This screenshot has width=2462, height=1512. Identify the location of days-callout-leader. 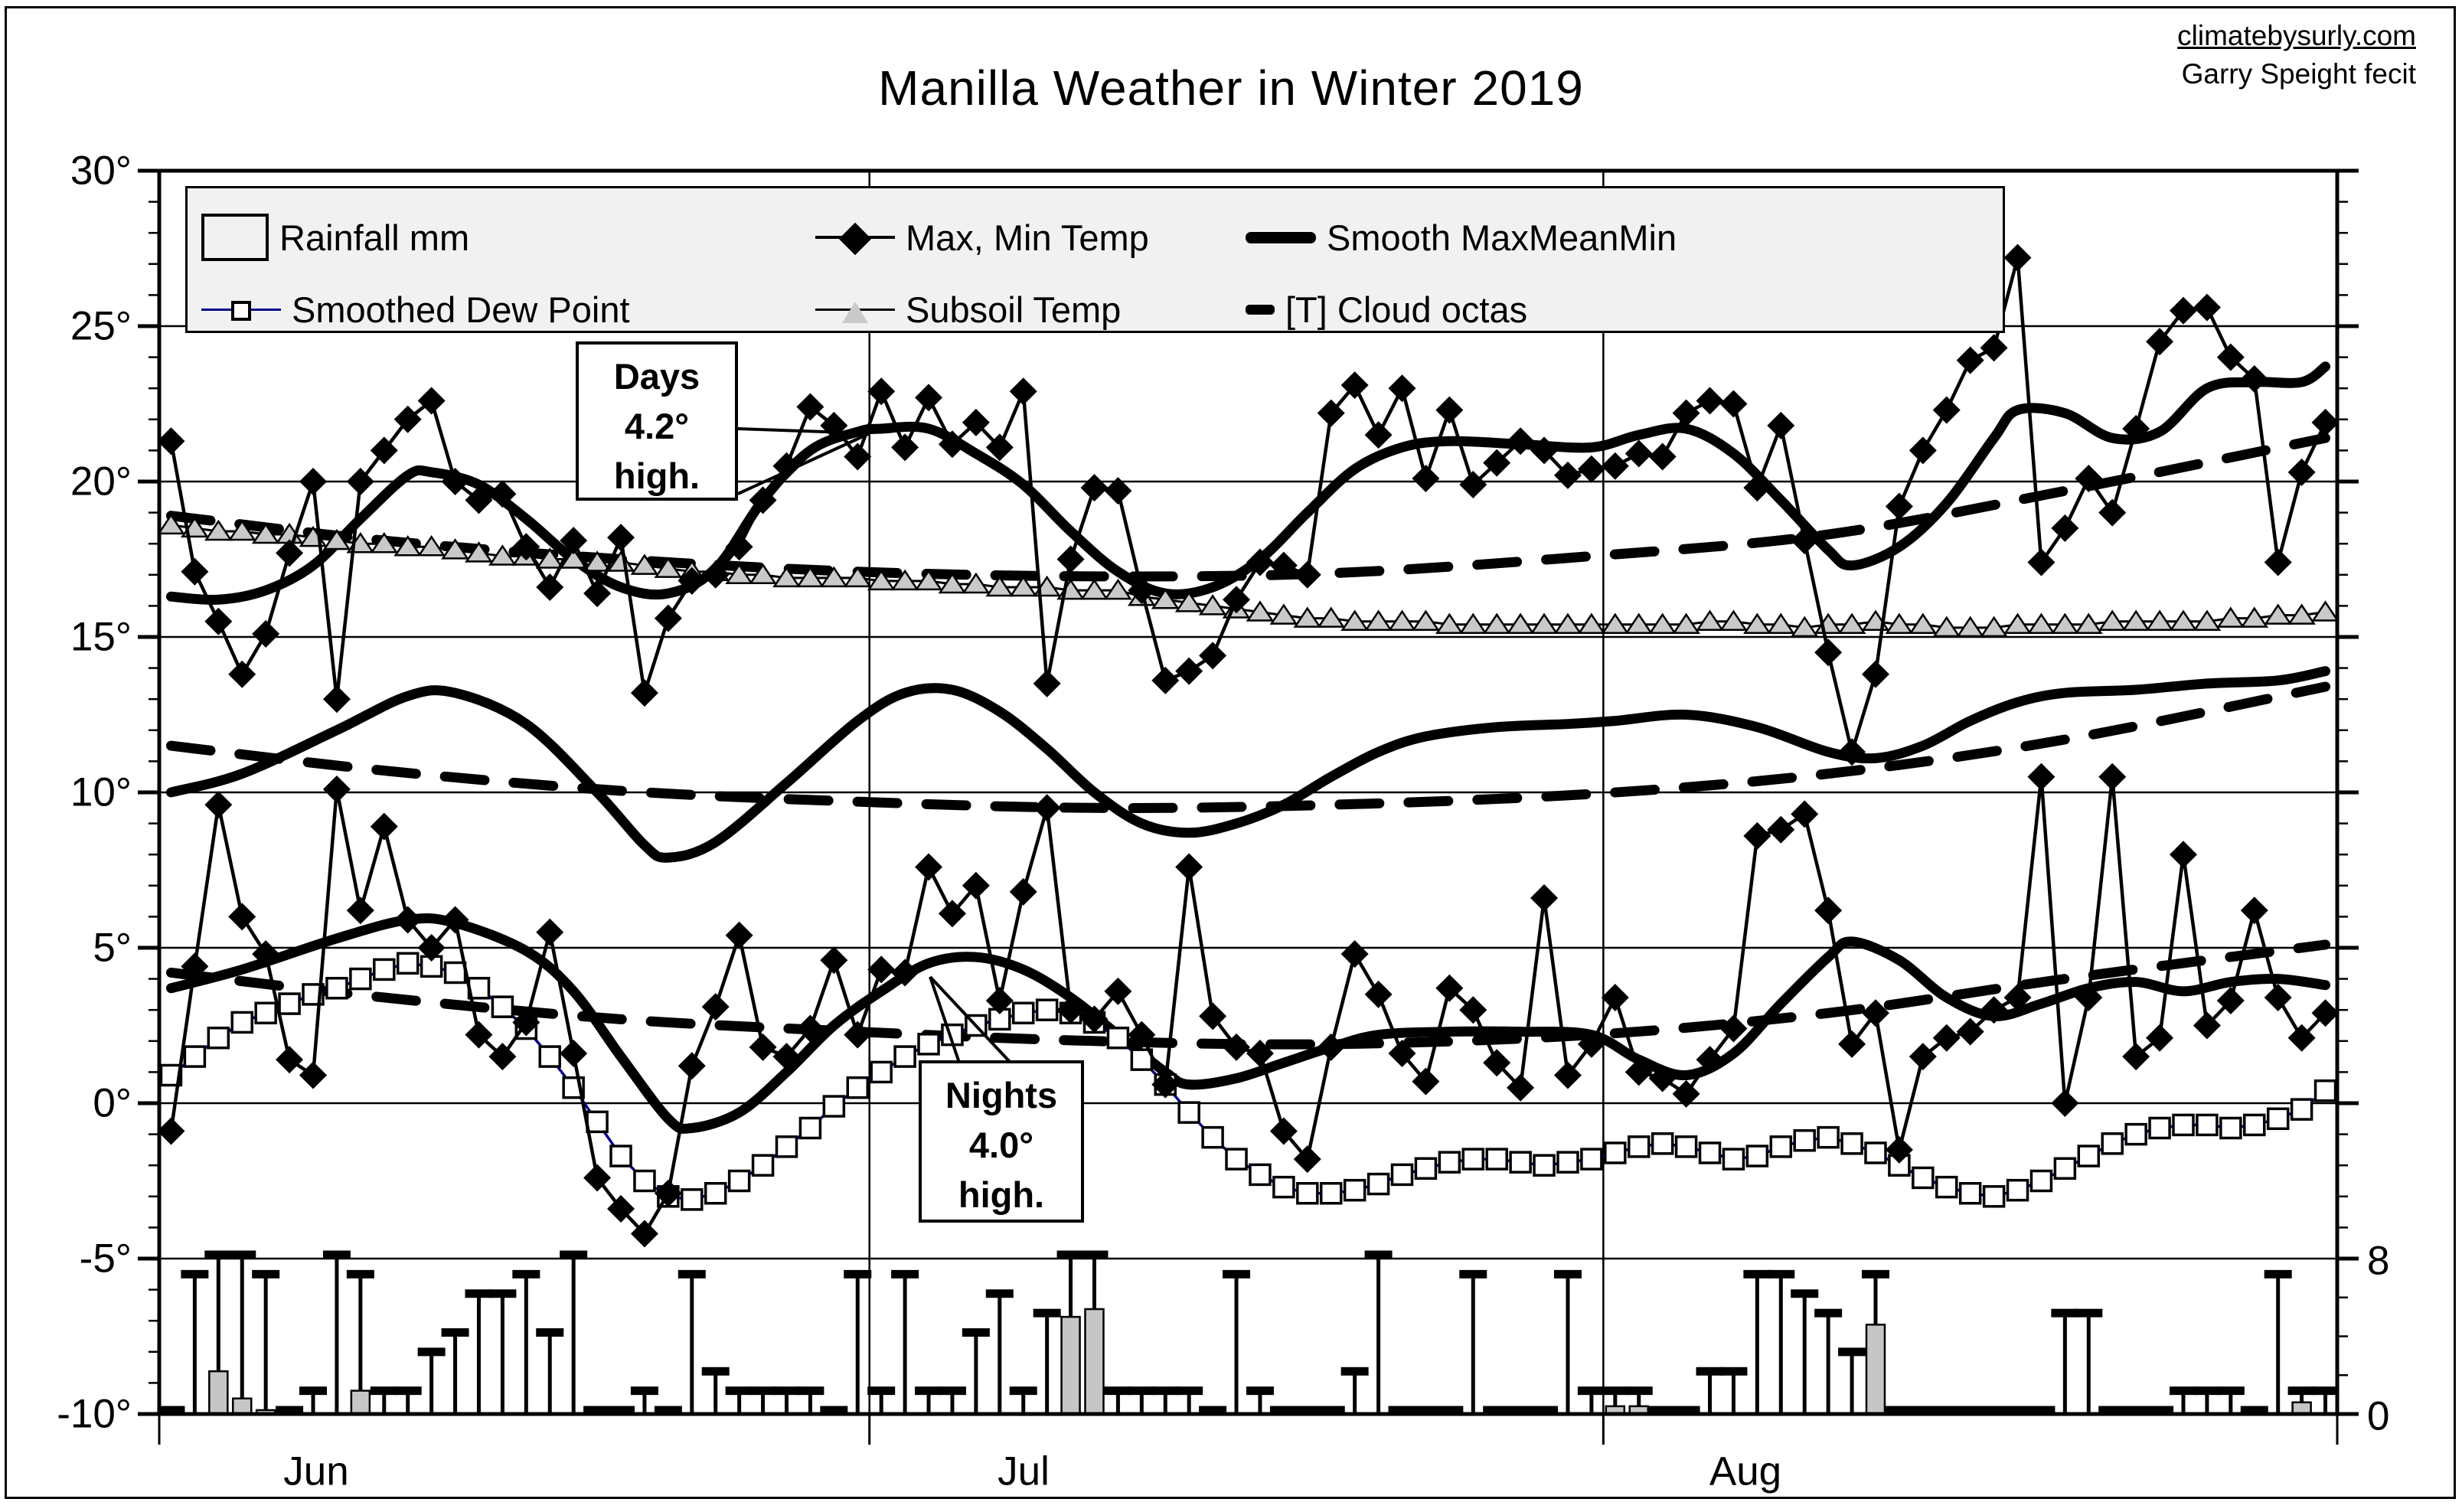
(804, 463).